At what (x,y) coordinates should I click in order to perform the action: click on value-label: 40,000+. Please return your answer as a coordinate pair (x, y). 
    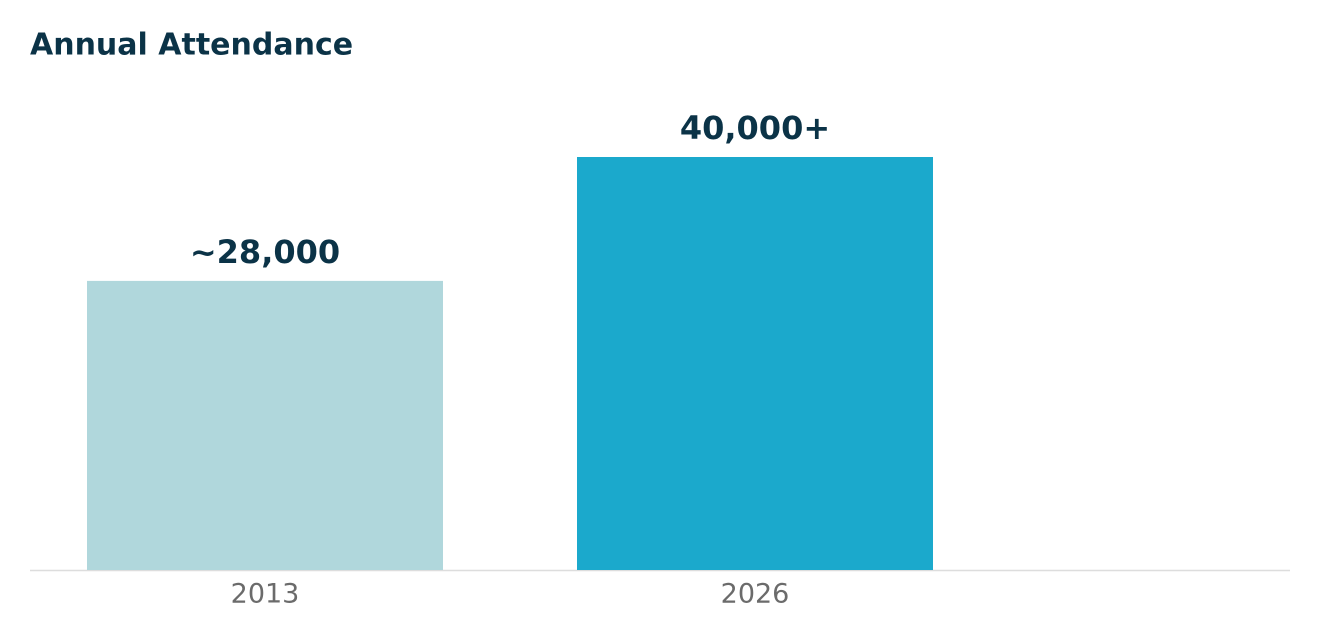
    Looking at the image, I should click on (755, 128).